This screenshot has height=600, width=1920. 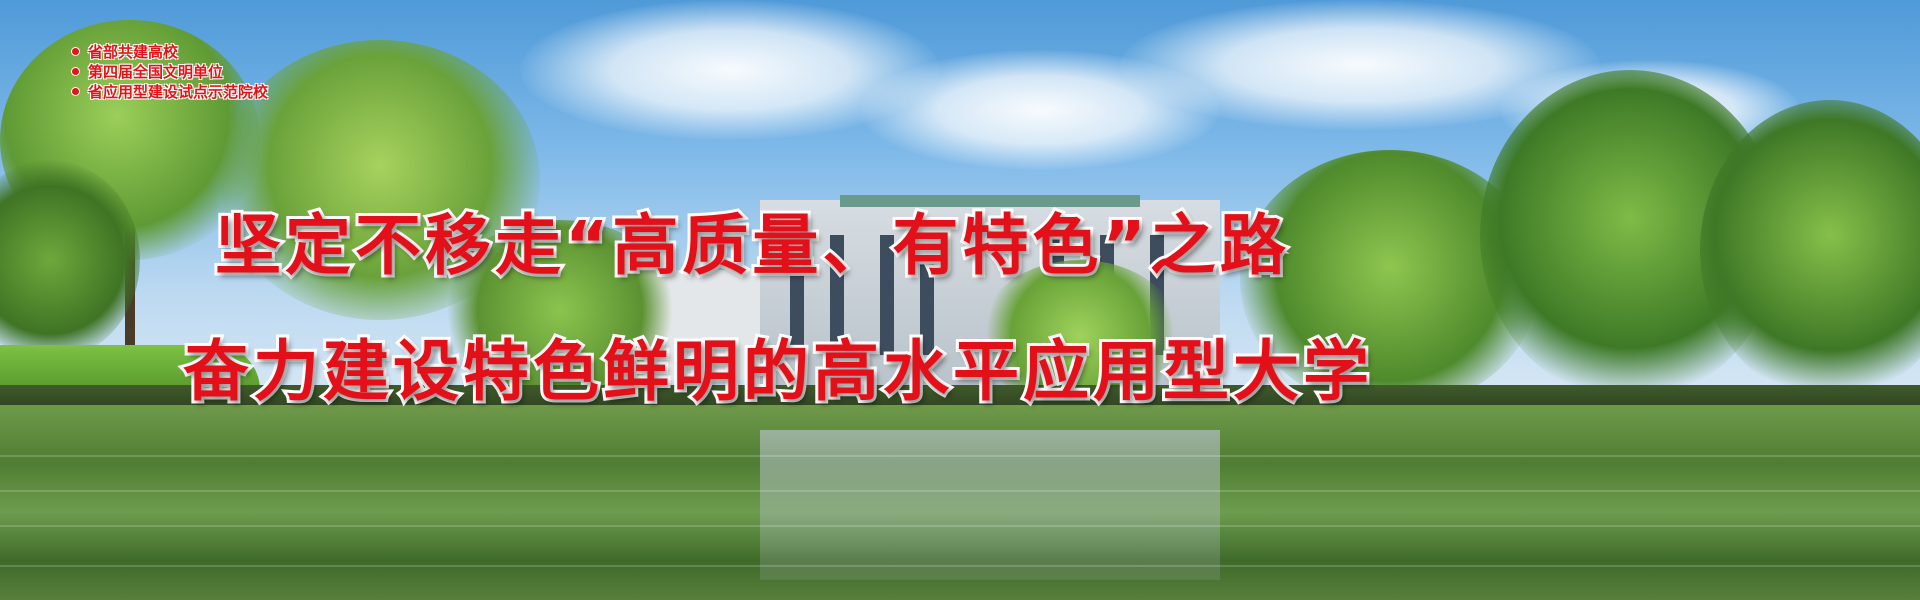 I want to click on honor-item: 省应用型建设试点示范院校, so click(x=169, y=92).